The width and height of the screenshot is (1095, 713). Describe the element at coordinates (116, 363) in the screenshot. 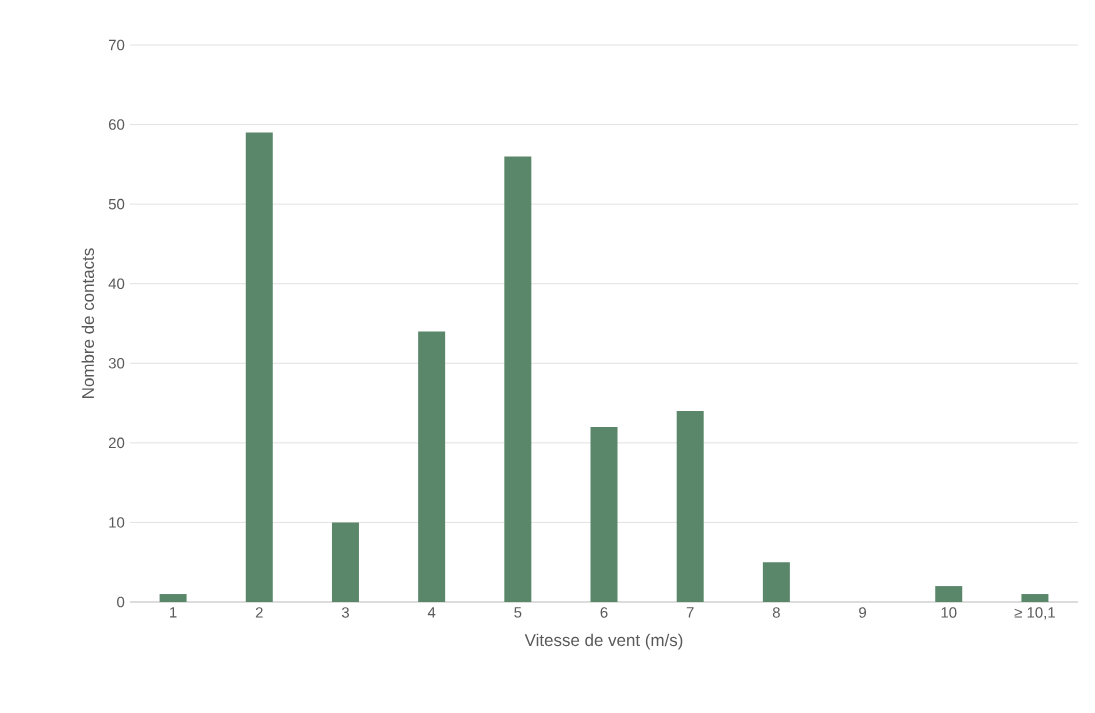

I see `y-tick-label: 30` at that location.